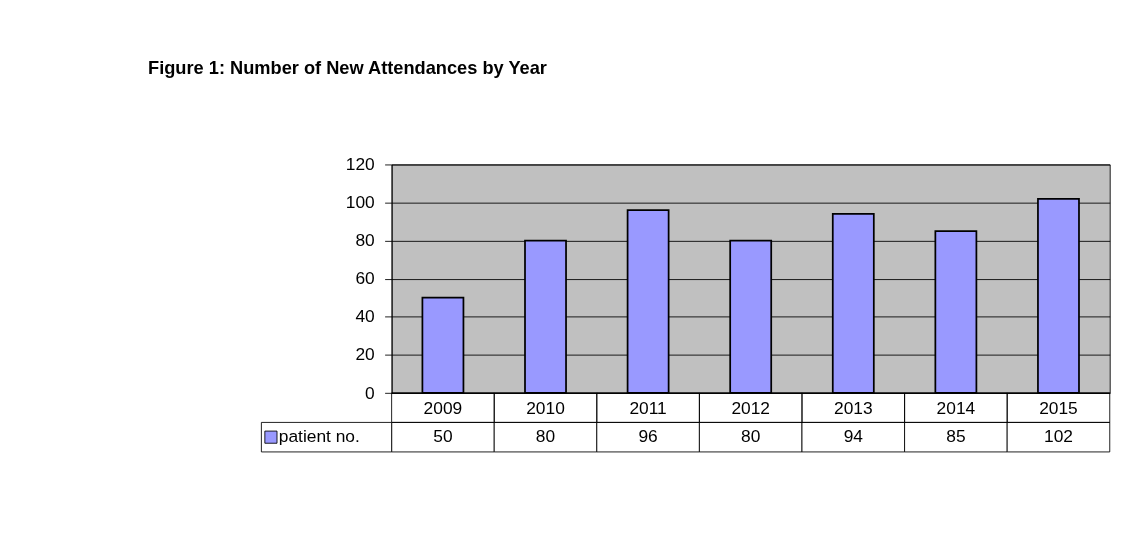 The height and width of the screenshot is (552, 1128). What do you see at coordinates (365, 354) in the screenshot?
I see `y-tick-label: 20` at bounding box center [365, 354].